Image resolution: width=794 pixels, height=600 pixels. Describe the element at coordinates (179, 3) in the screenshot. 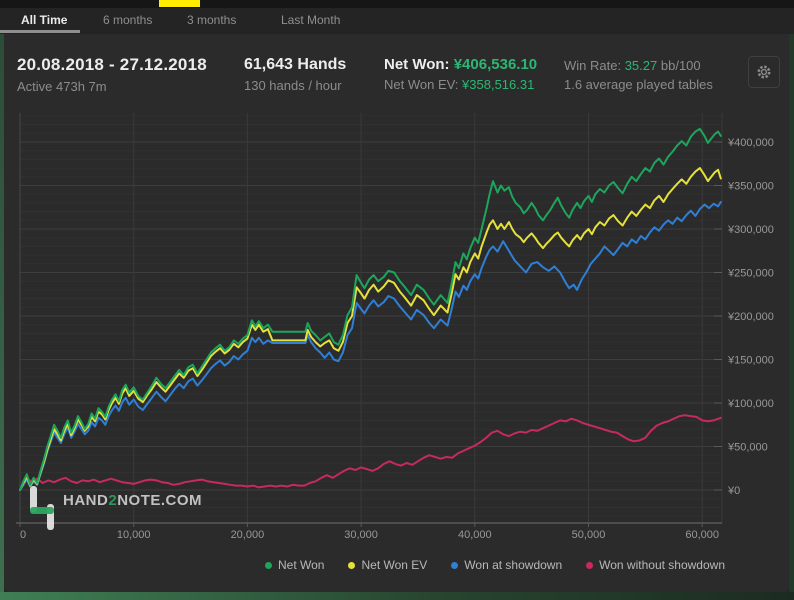

I see `yellow-highlight-marker` at that location.